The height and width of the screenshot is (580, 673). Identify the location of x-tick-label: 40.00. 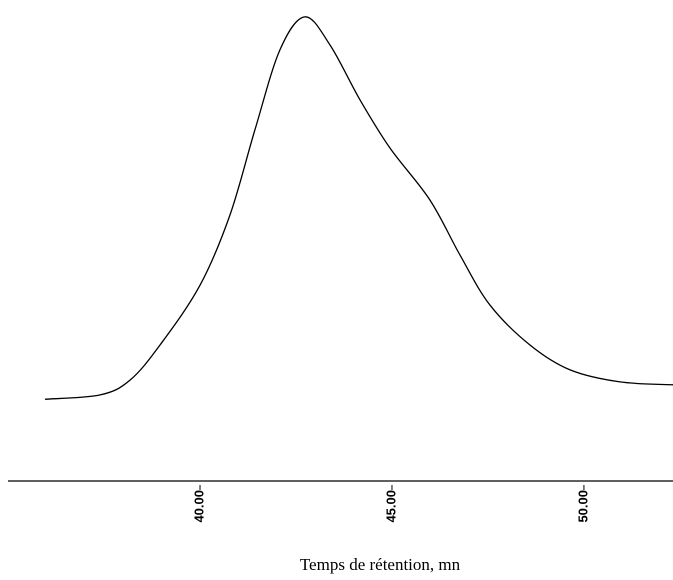
(198, 506).